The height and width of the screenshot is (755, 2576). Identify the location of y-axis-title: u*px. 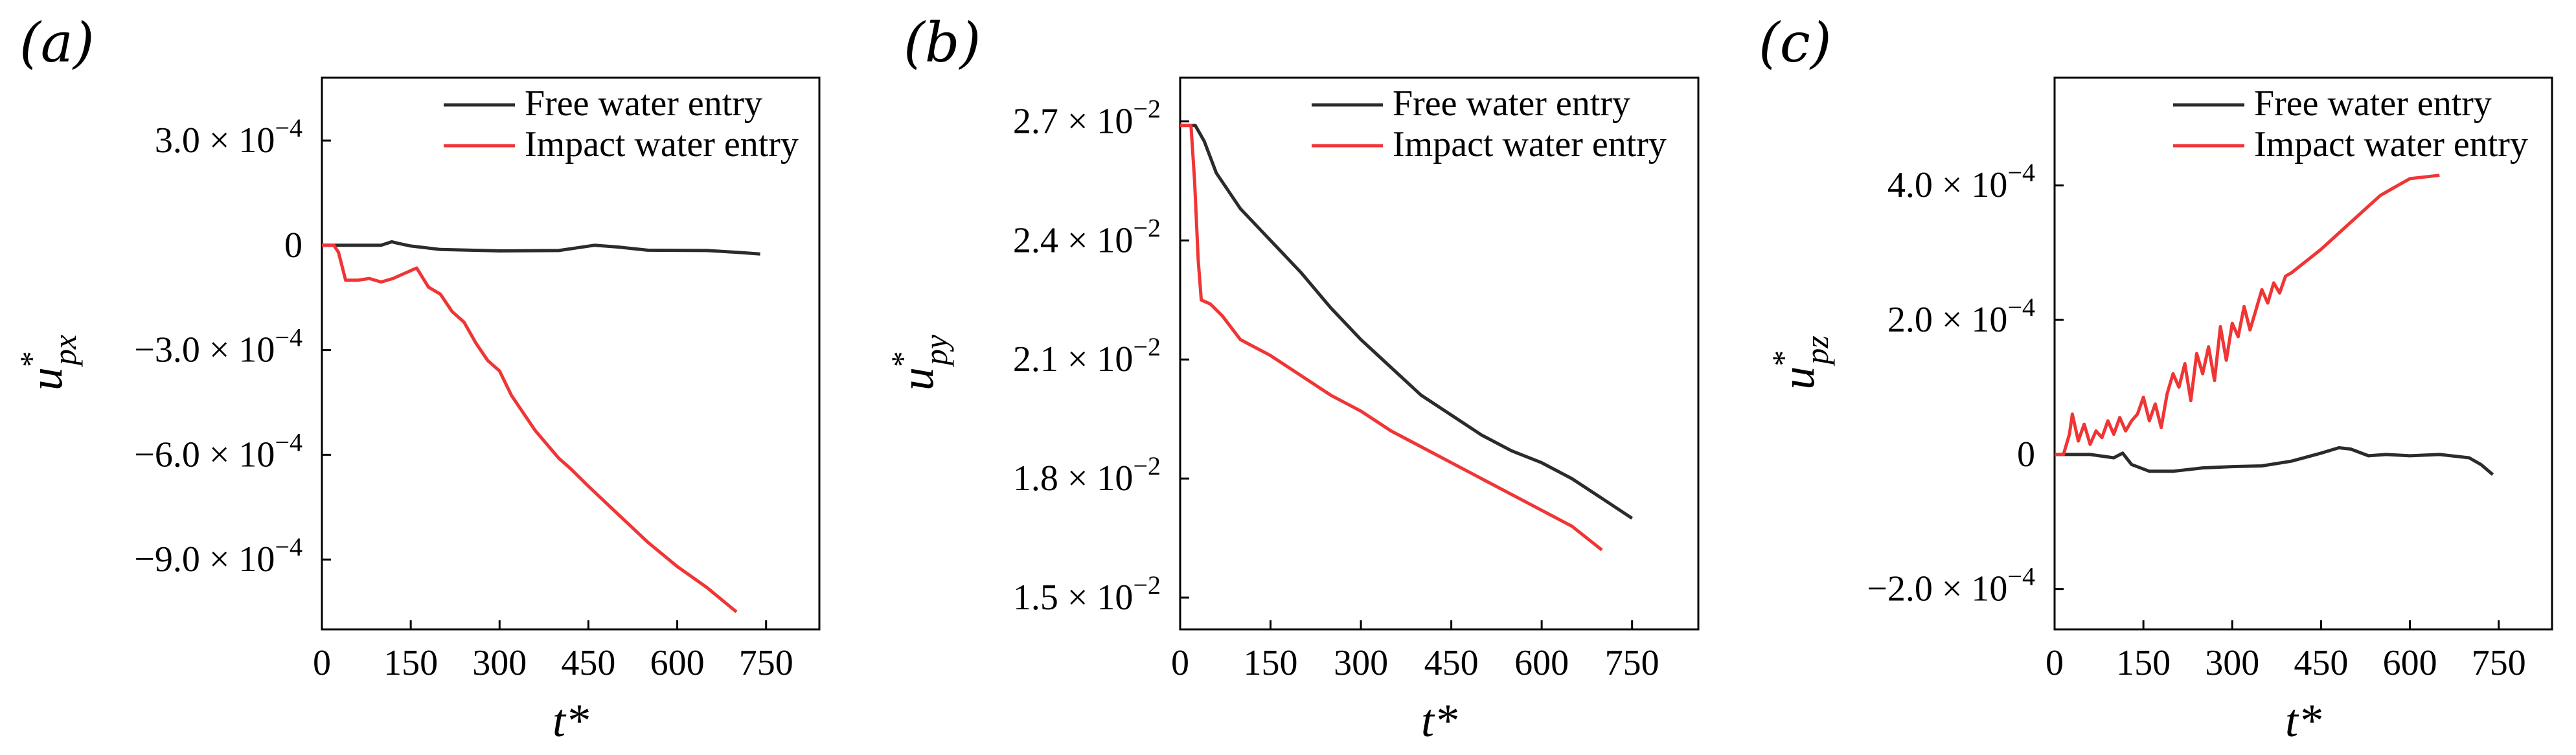
(48, 363).